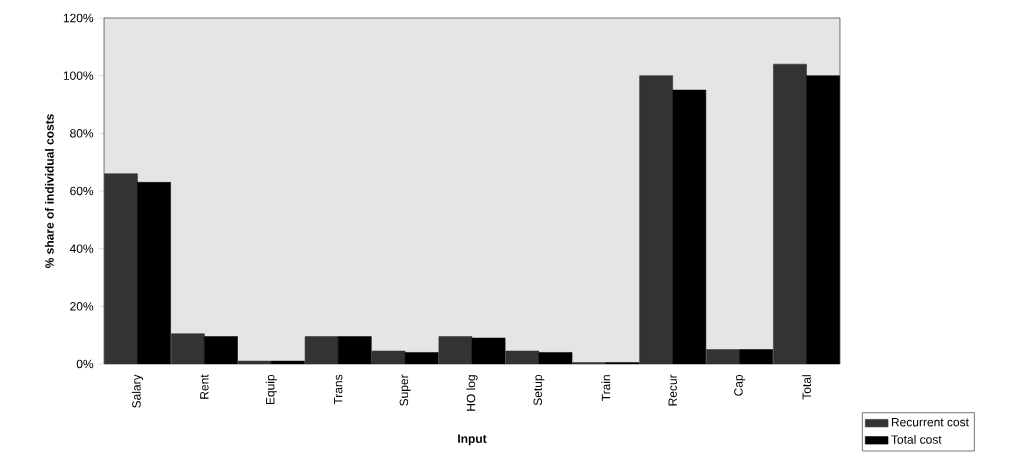 This screenshot has width=1011, height=475. I want to click on y-axis-title: % share of individual costs, so click(49, 191).